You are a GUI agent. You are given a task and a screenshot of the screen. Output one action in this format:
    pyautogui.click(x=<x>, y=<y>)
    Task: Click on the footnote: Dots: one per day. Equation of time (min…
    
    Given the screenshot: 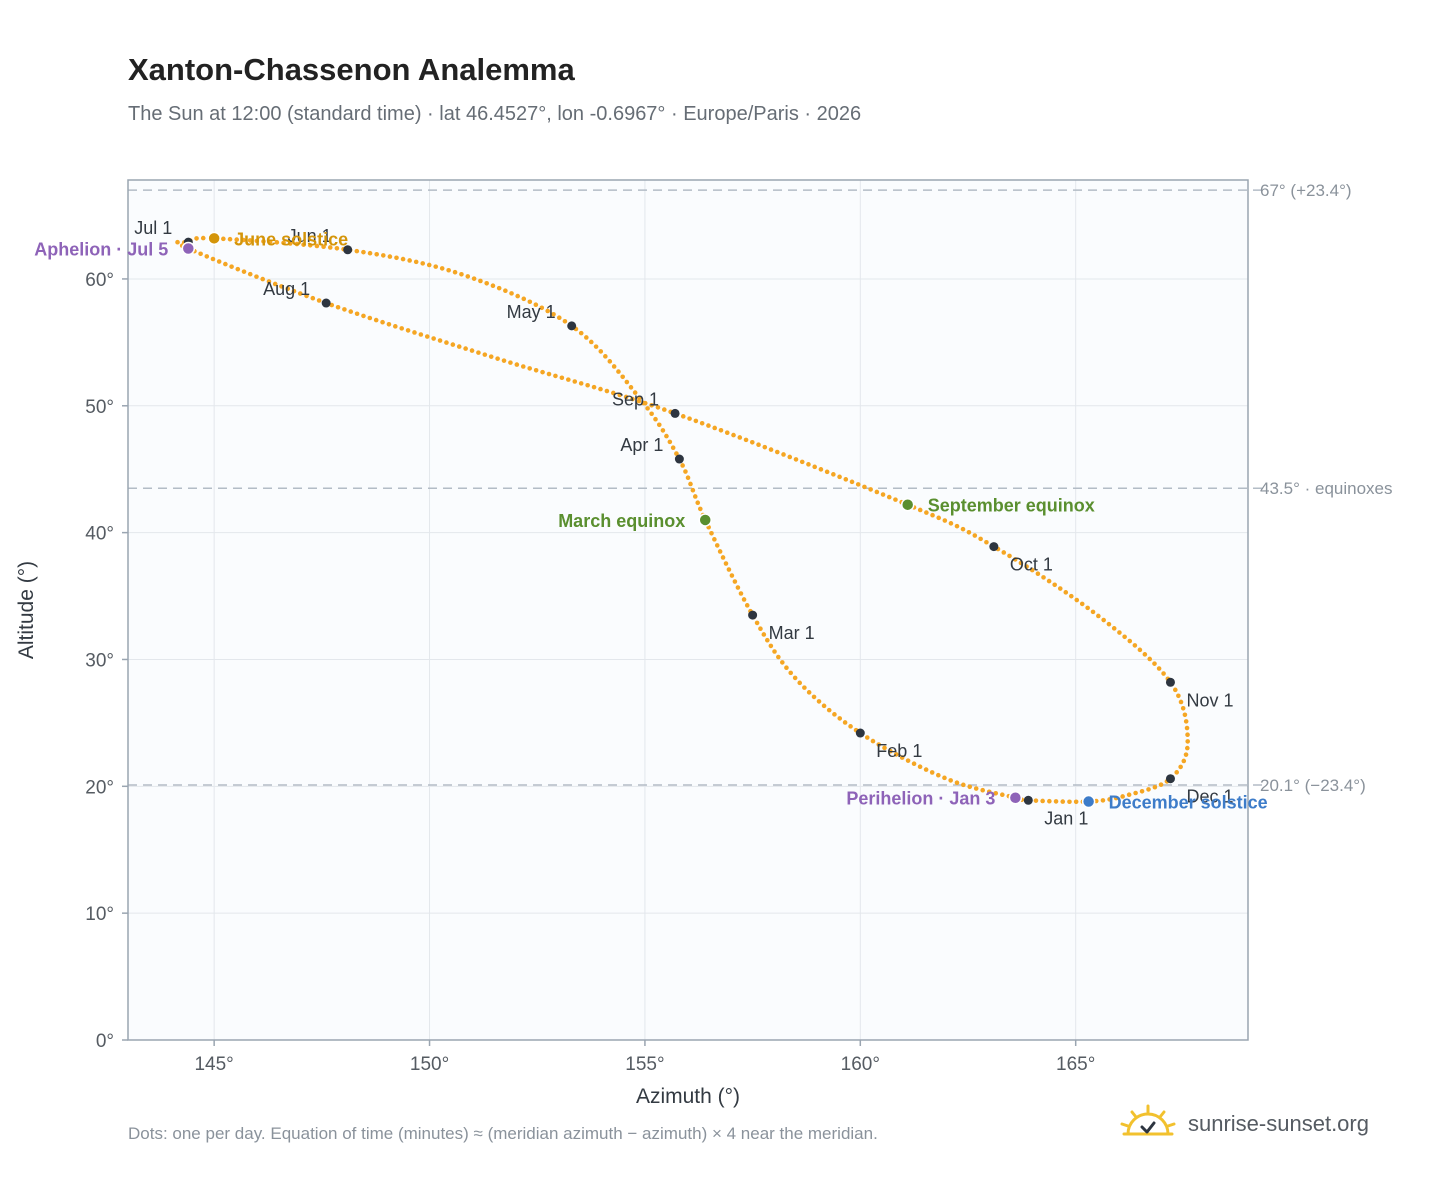 What is the action you would take?
    pyautogui.click(x=503, y=1133)
    